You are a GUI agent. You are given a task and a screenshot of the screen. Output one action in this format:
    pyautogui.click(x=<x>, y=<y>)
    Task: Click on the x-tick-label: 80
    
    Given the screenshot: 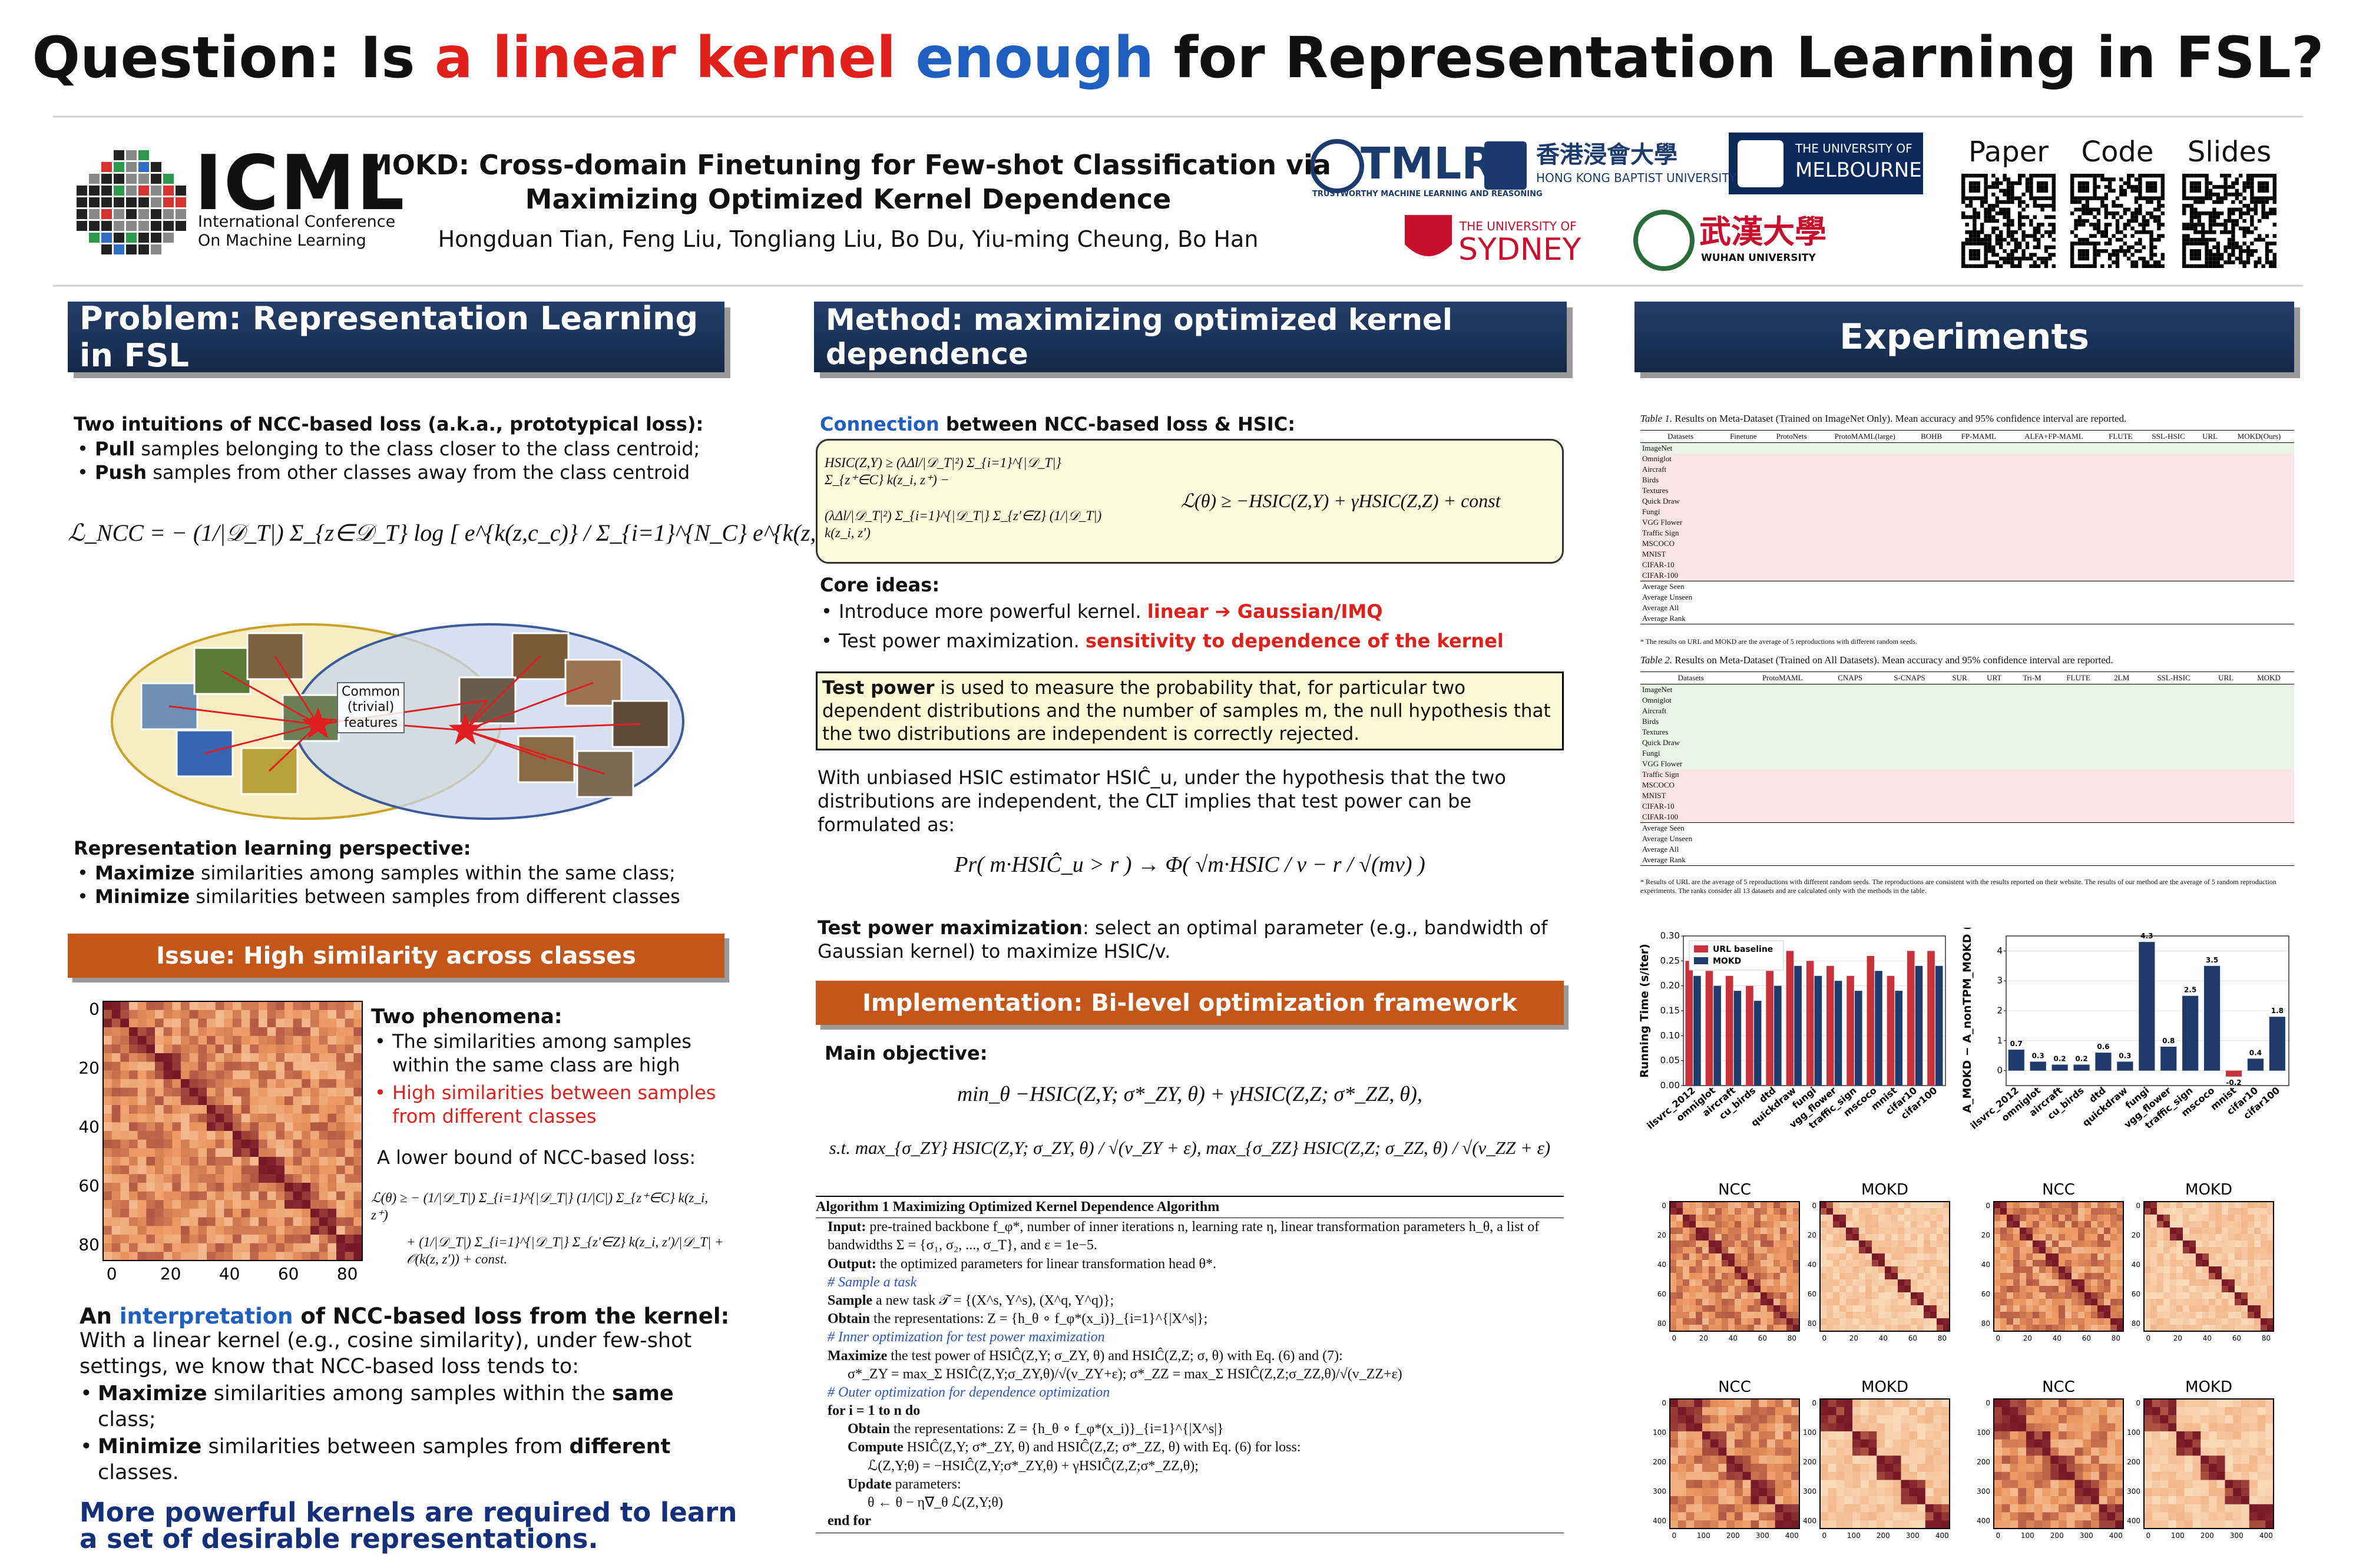 What is the action you would take?
    pyautogui.click(x=347, y=1273)
    